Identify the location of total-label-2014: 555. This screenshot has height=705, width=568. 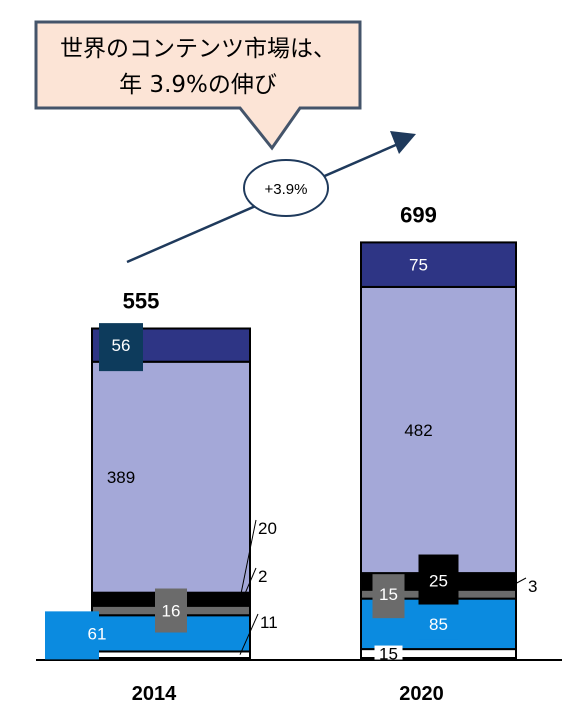
(141, 300).